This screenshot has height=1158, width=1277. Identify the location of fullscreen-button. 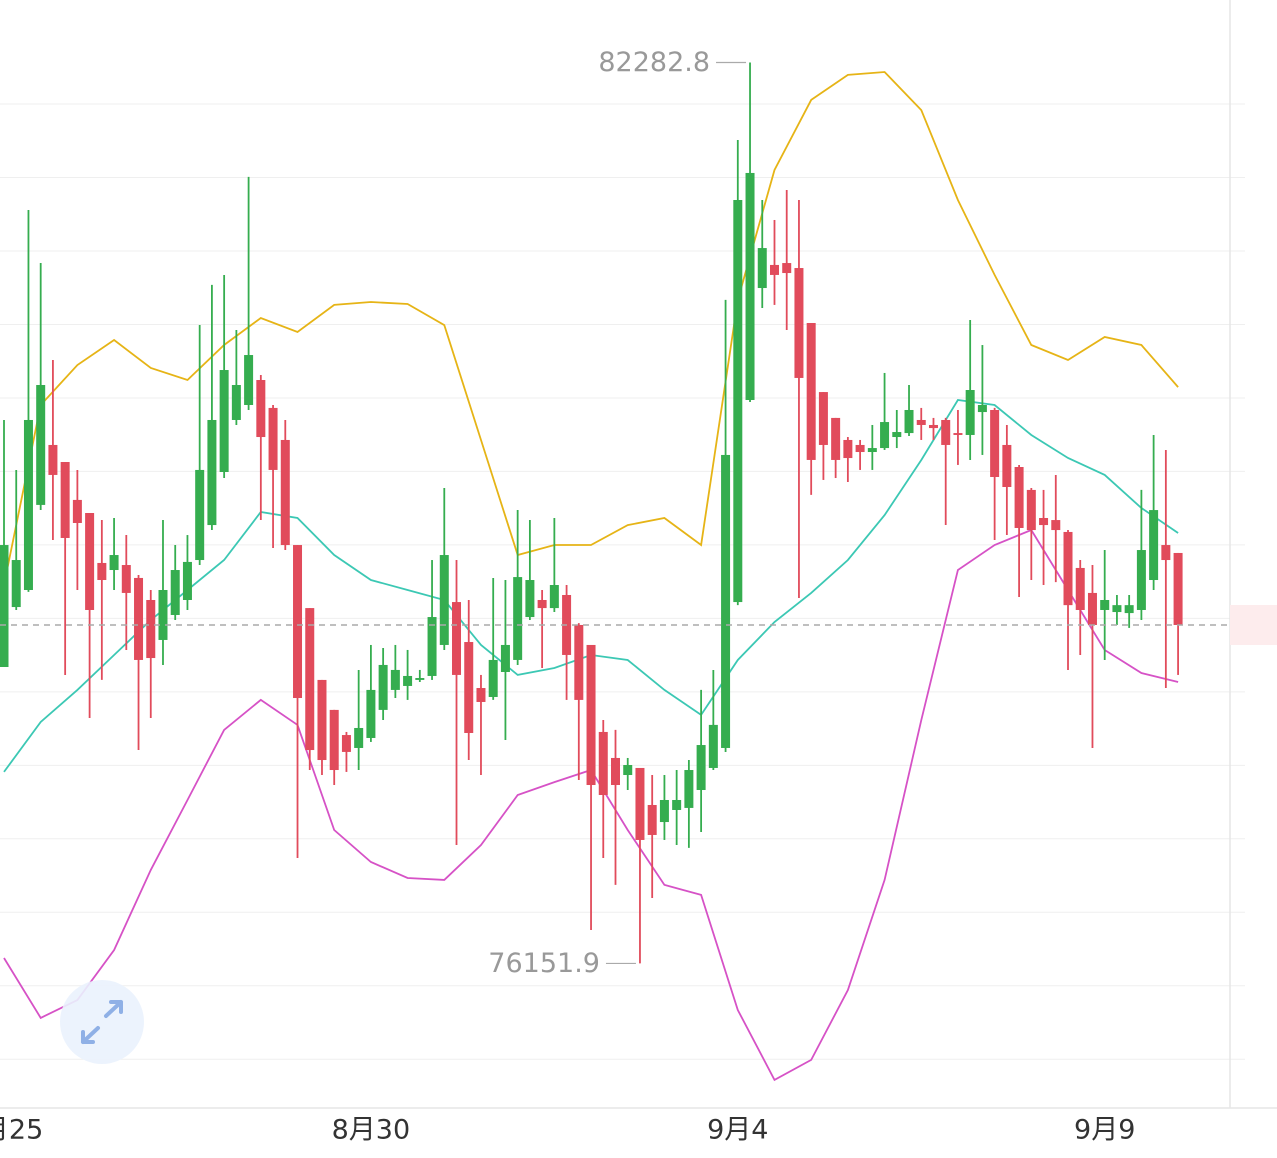
(102, 1022).